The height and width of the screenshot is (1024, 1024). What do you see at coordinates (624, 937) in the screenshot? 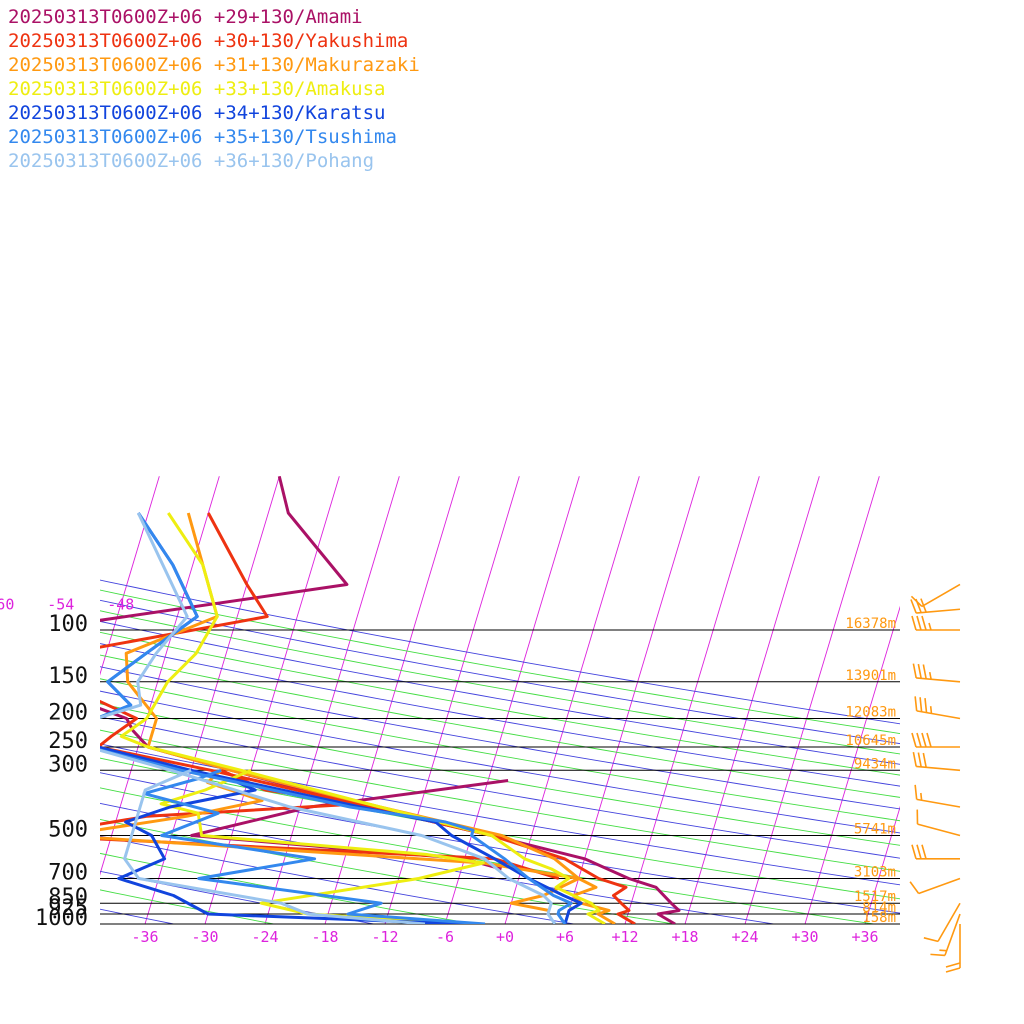
I see `x-tick-label: +12` at bounding box center [624, 937].